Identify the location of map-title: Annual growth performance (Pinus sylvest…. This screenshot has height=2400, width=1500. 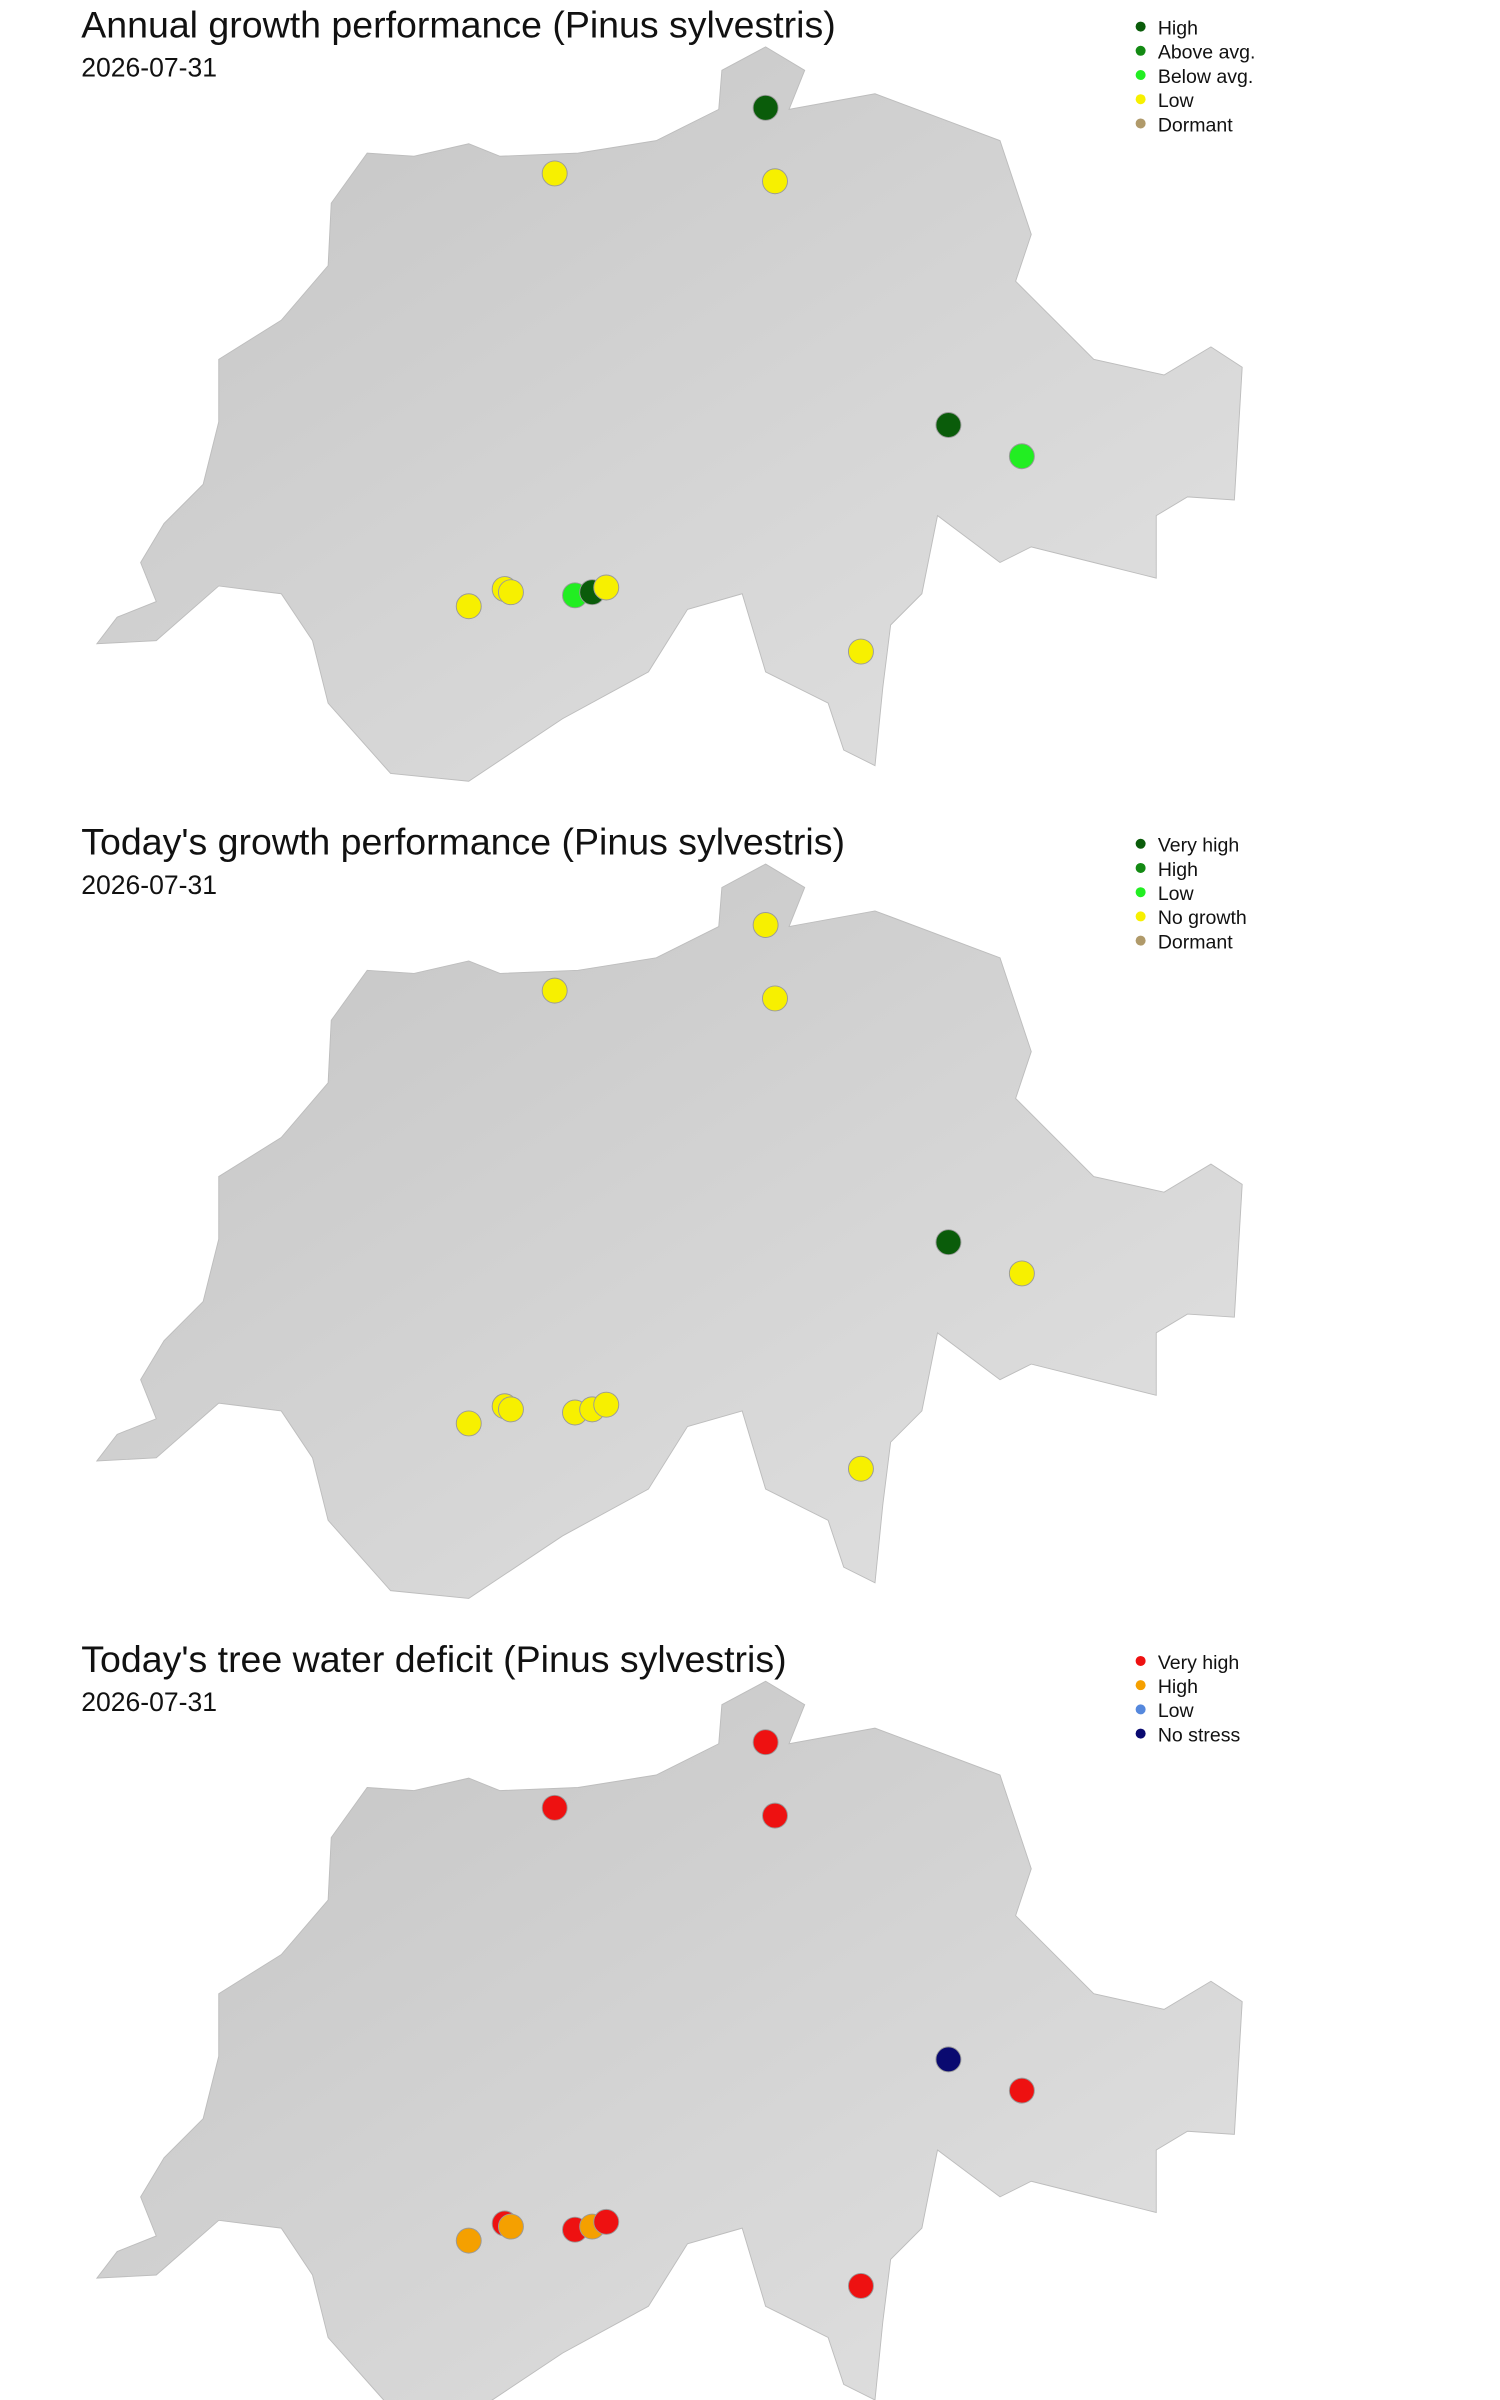
(458, 25).